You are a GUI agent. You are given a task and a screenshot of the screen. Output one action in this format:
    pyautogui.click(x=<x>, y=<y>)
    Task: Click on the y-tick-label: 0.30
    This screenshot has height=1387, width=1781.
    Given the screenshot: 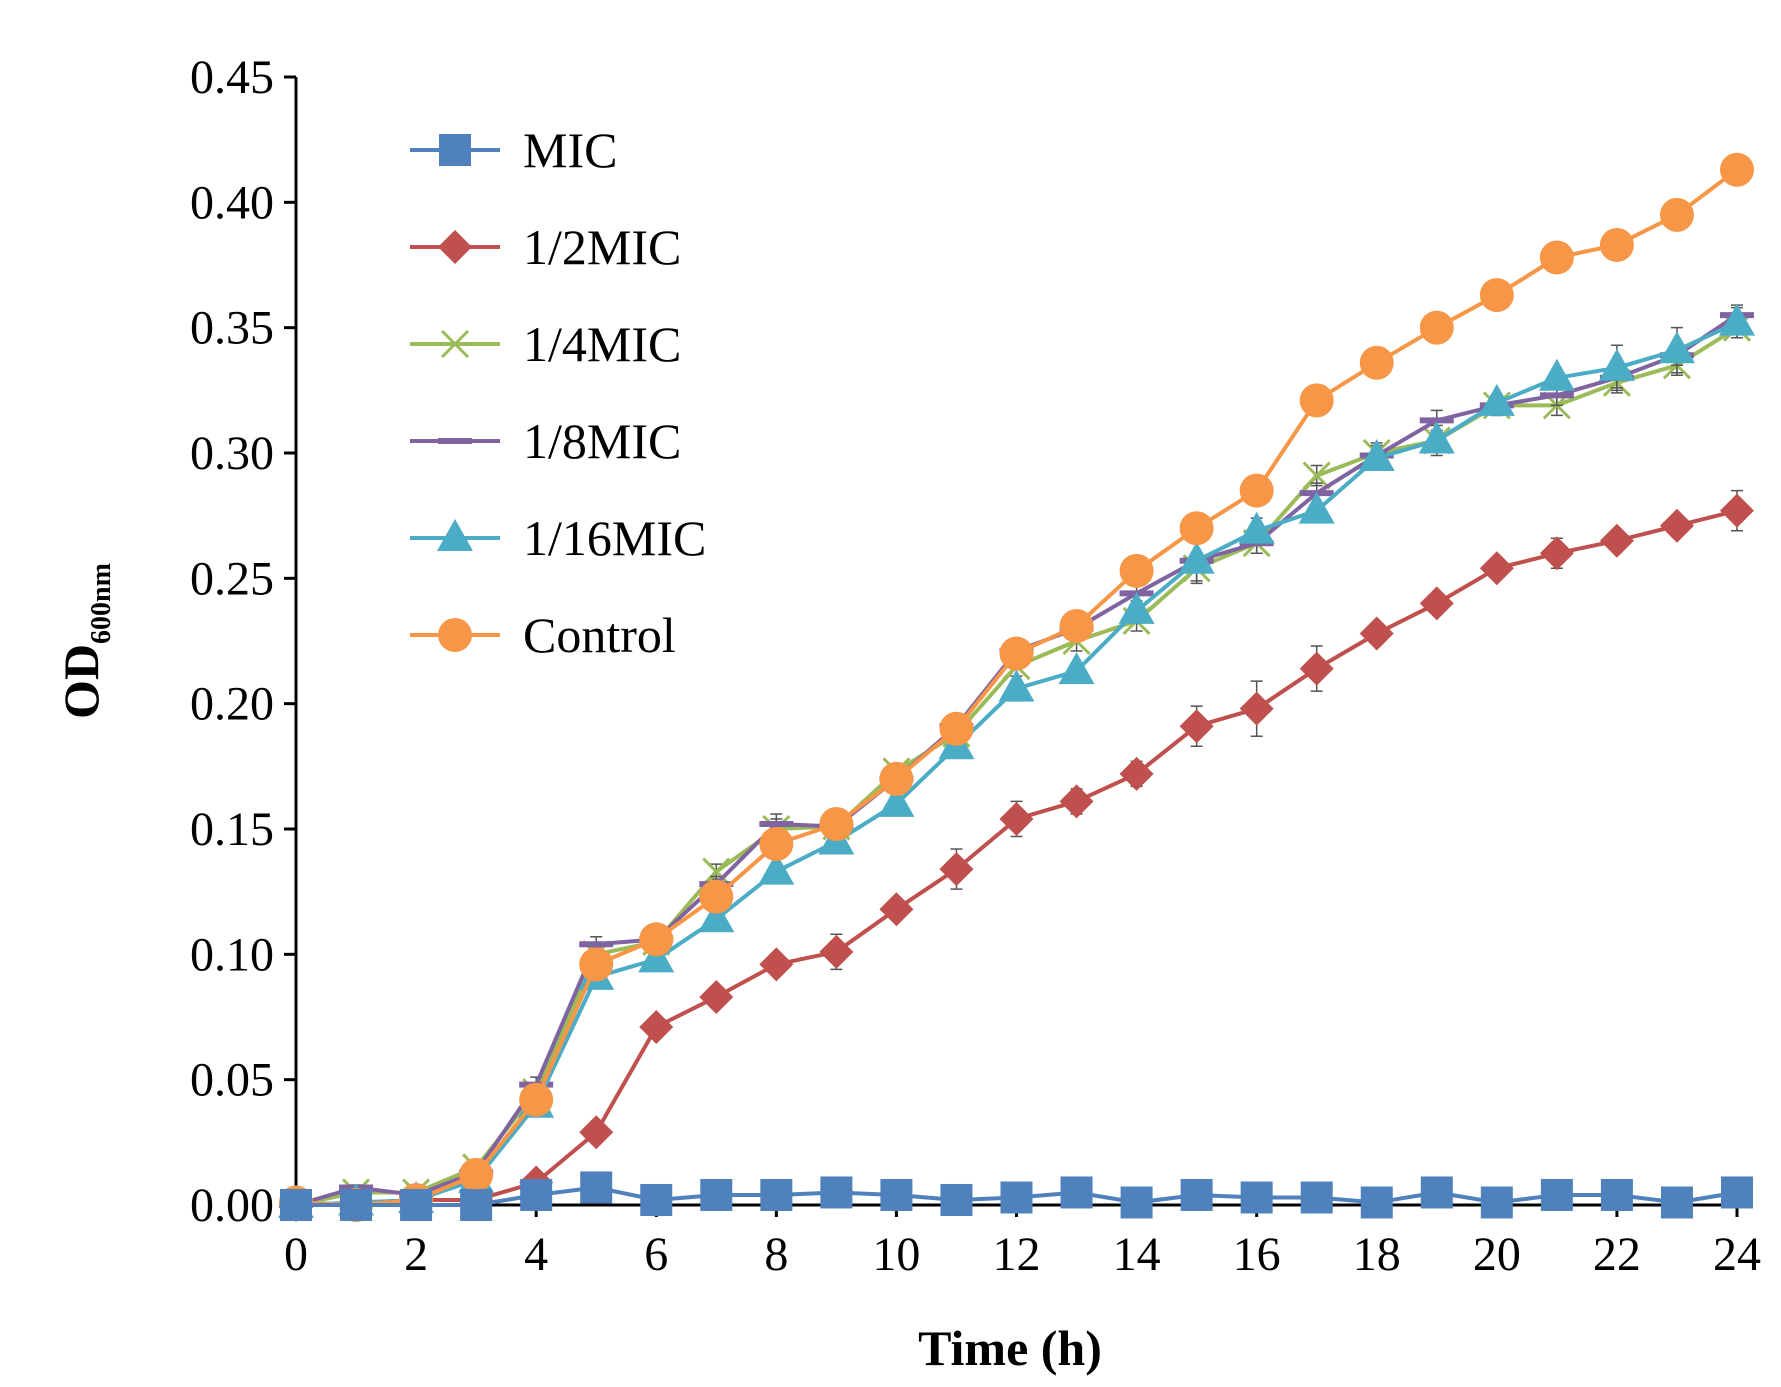 What is the action you would take?
    pyautogui.click(x=232, y=453)
    